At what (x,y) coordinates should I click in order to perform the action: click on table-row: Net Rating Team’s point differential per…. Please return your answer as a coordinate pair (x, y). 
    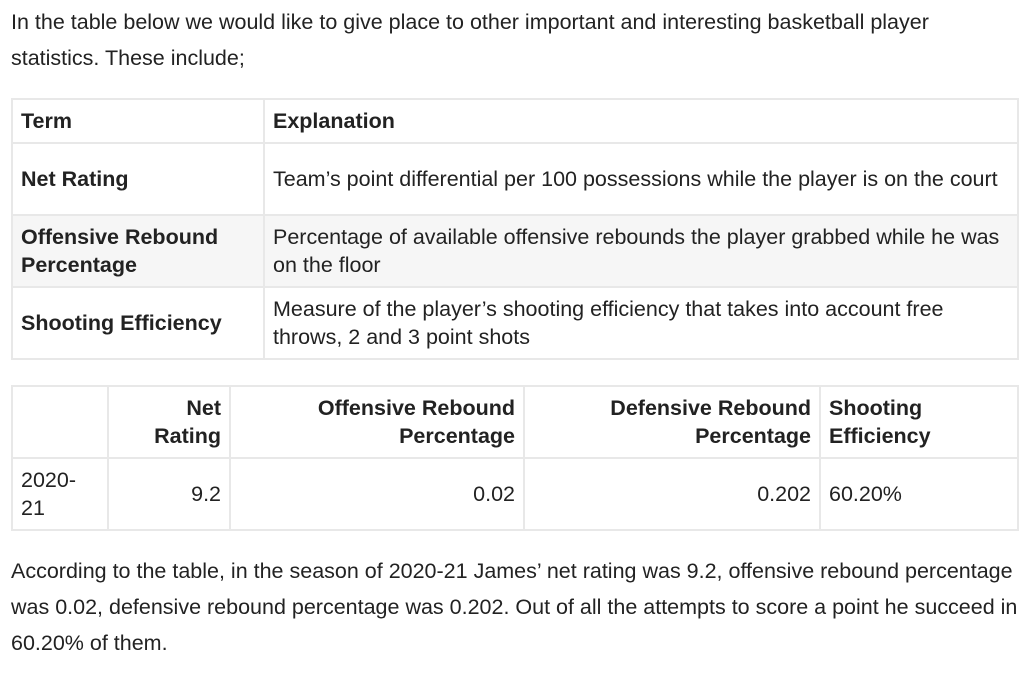
    Looking at the image, I should click on (515, 179).